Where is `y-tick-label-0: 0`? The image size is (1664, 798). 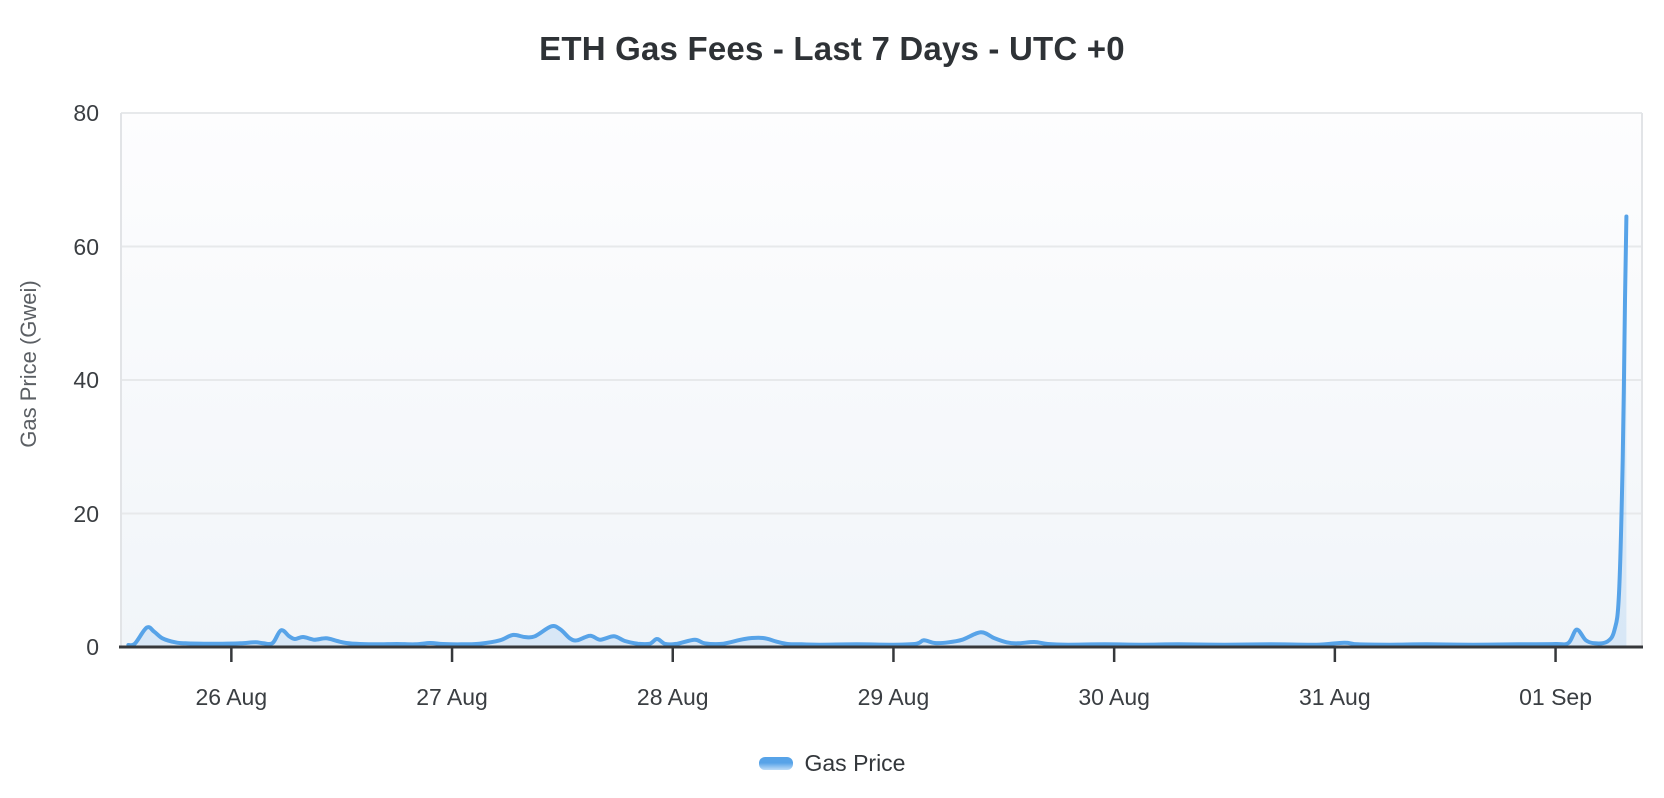 y-tick-label-0: 0 is located at coordinates (92, 647).